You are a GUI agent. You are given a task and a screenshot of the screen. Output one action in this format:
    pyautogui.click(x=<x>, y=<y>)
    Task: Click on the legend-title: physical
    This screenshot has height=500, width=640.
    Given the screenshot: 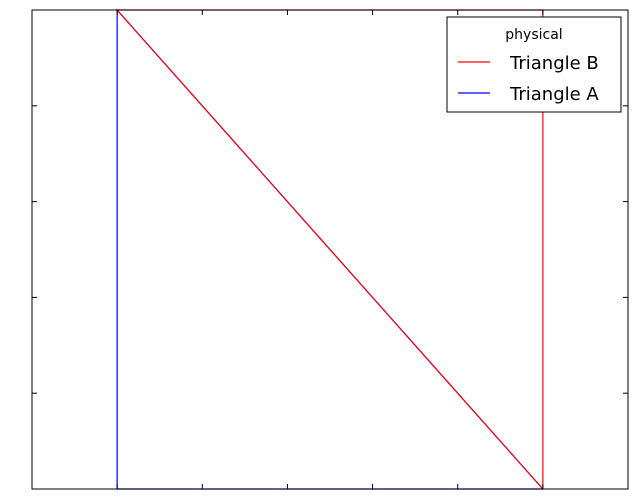 What is the action you would take?
    pyautogui.click(x=533, y=35)
    